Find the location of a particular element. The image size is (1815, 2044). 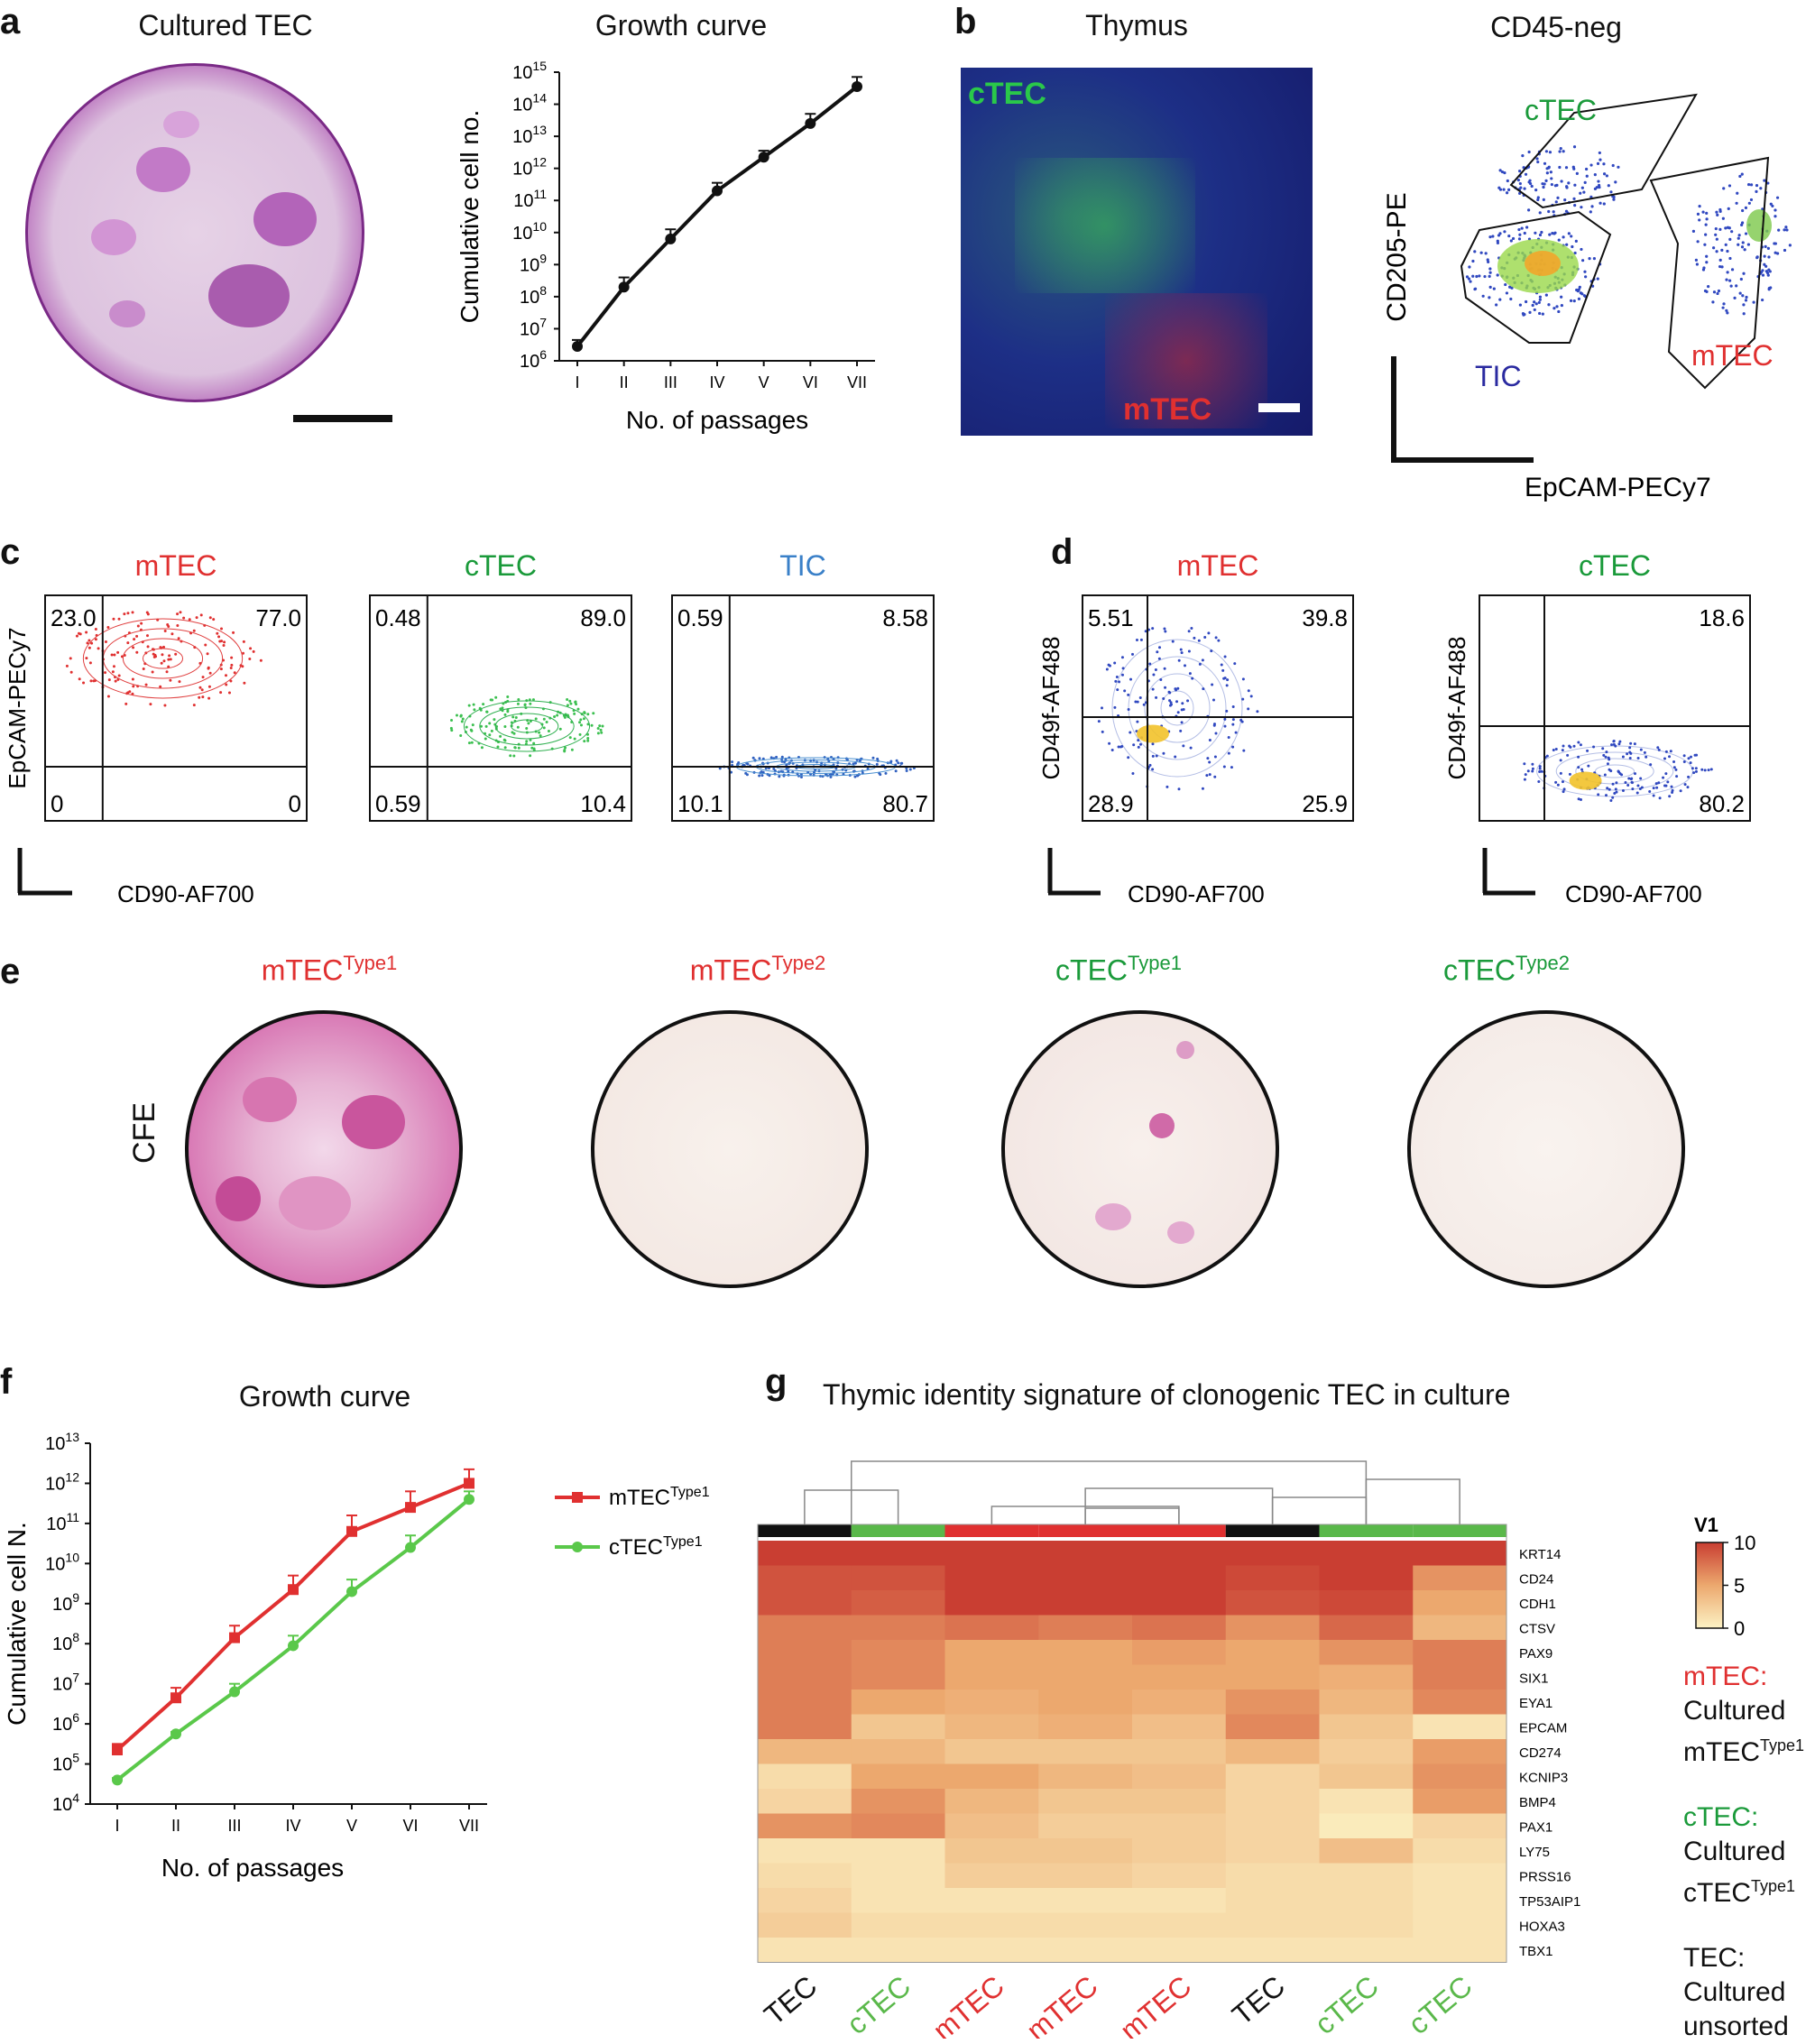

a-ylabel: Cumulative cell no. is located at coordinates (470, 217).